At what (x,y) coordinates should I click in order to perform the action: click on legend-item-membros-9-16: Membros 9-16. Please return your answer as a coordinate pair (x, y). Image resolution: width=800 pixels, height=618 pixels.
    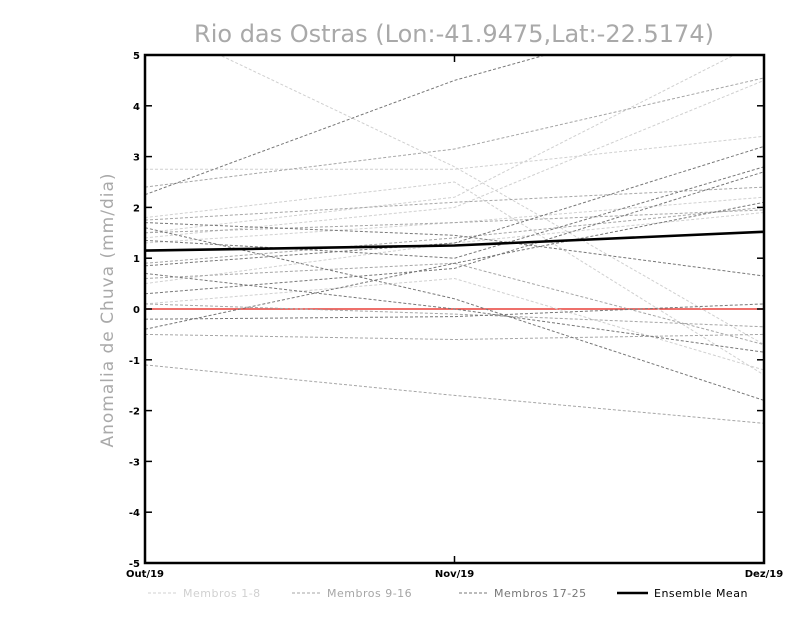
    Looking at the image, I should click on (352, 593).